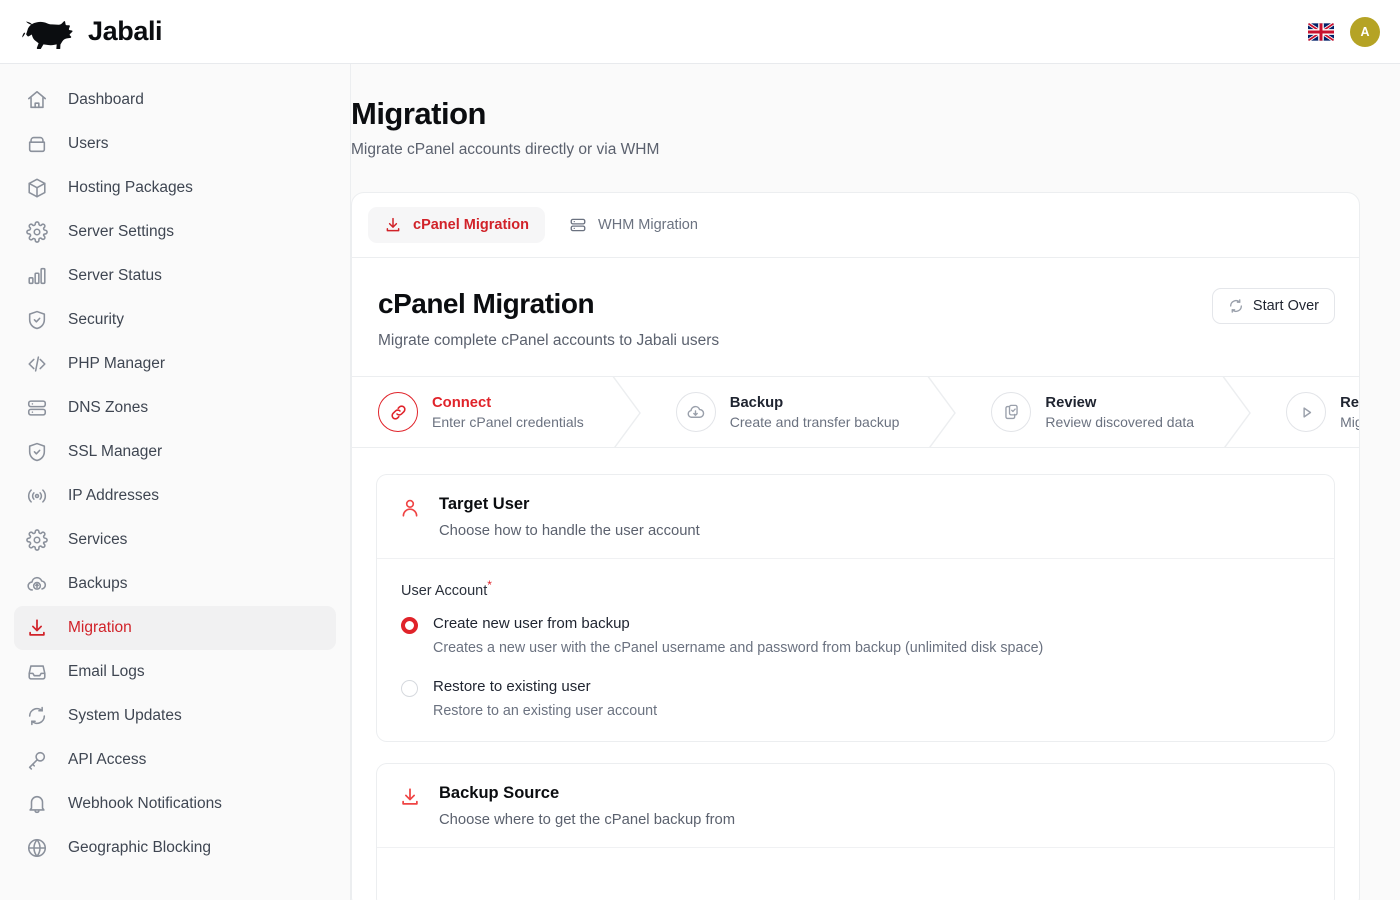 This screenshot has width=1400, height=900. I want to click on package-icon, so click(37, 188).